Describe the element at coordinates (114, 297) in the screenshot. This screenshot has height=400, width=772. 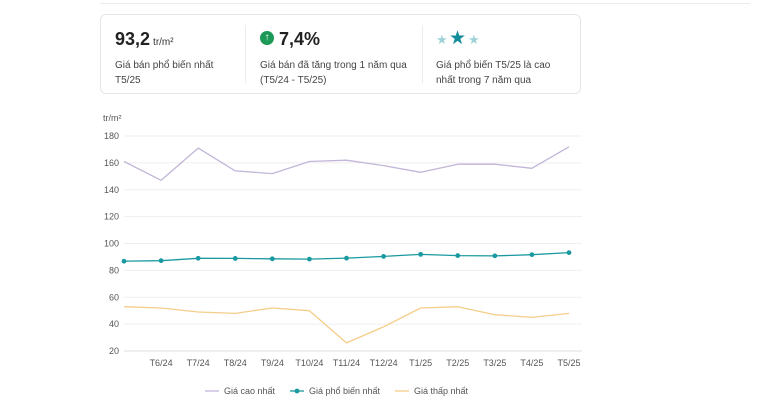
I see `y-tick-label: 60` at that location.